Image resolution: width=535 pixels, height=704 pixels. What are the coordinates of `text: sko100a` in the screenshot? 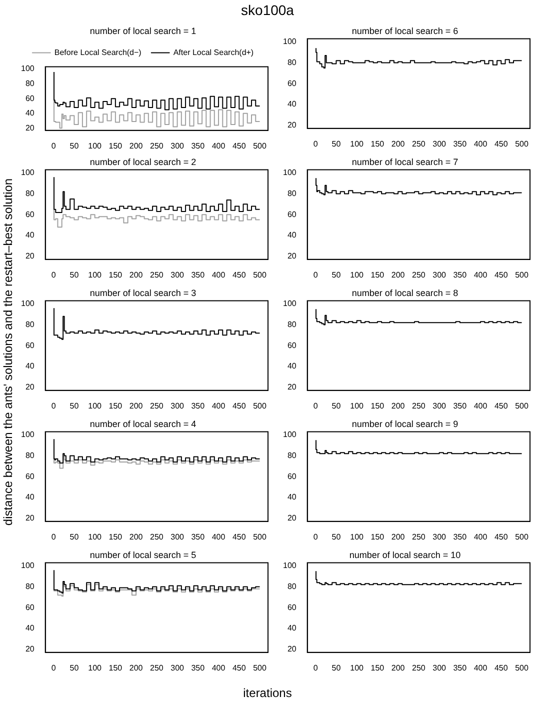 It's located at (267, 10).